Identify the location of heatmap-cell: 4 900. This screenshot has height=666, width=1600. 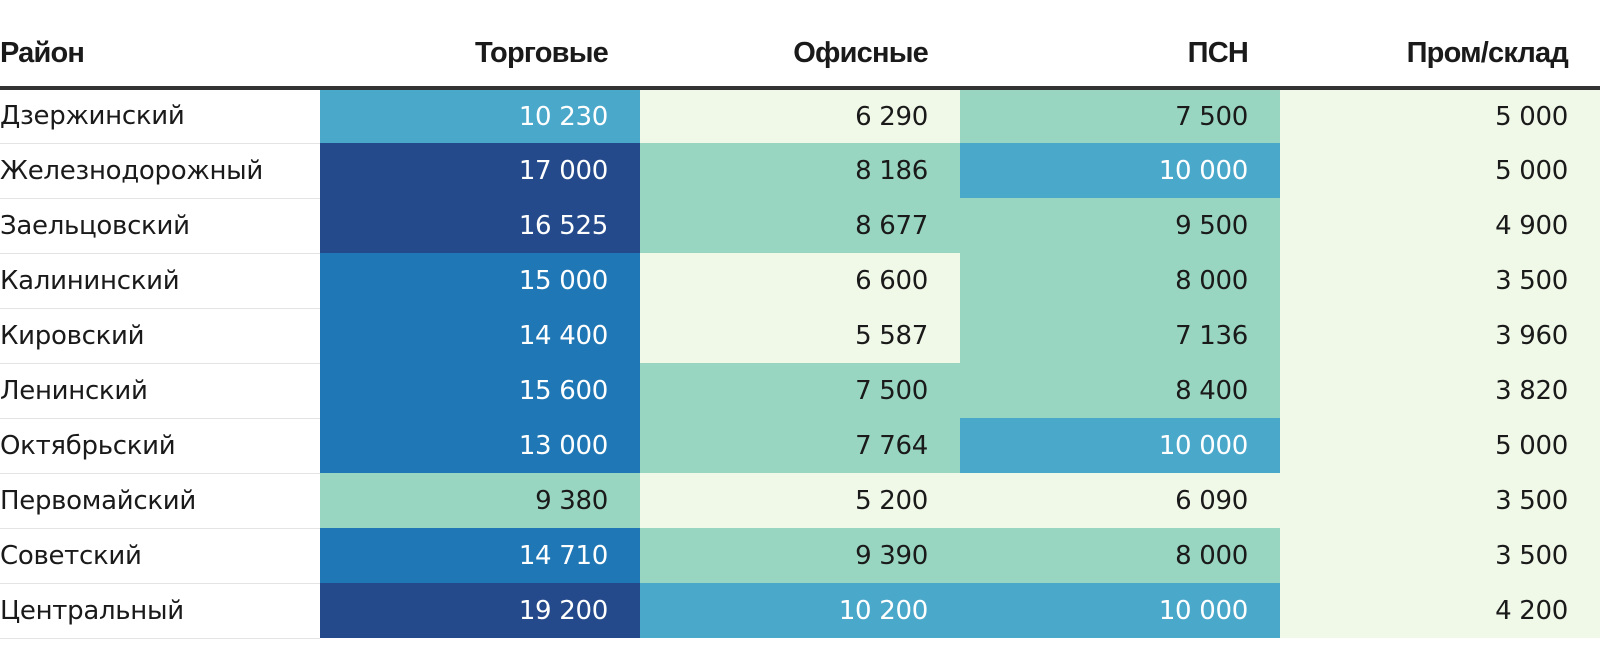
(1440, 225).